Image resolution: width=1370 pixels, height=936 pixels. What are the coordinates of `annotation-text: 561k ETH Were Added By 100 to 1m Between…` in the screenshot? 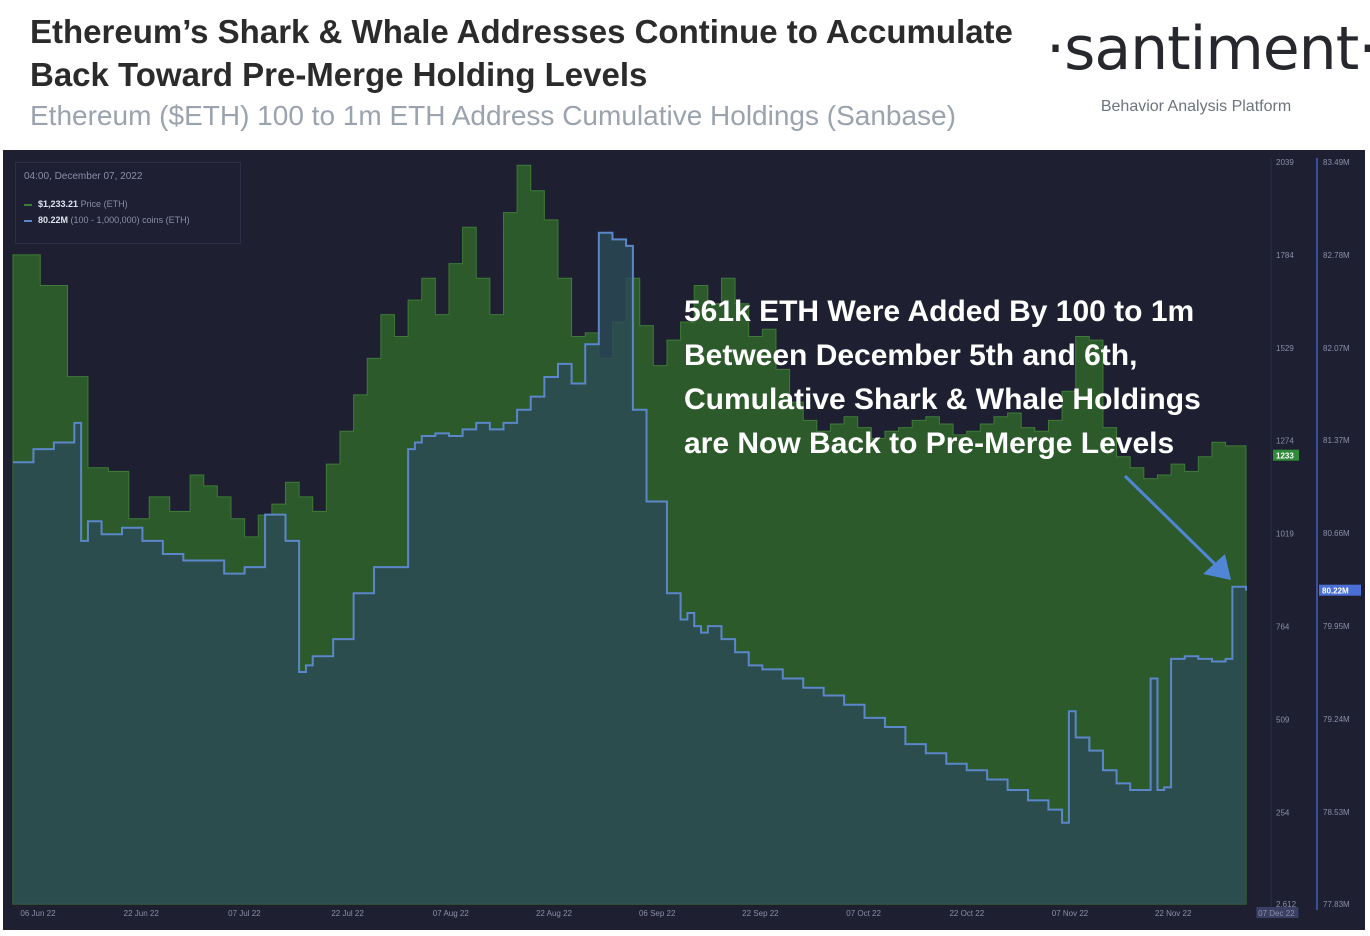 It's located at (942, 377).